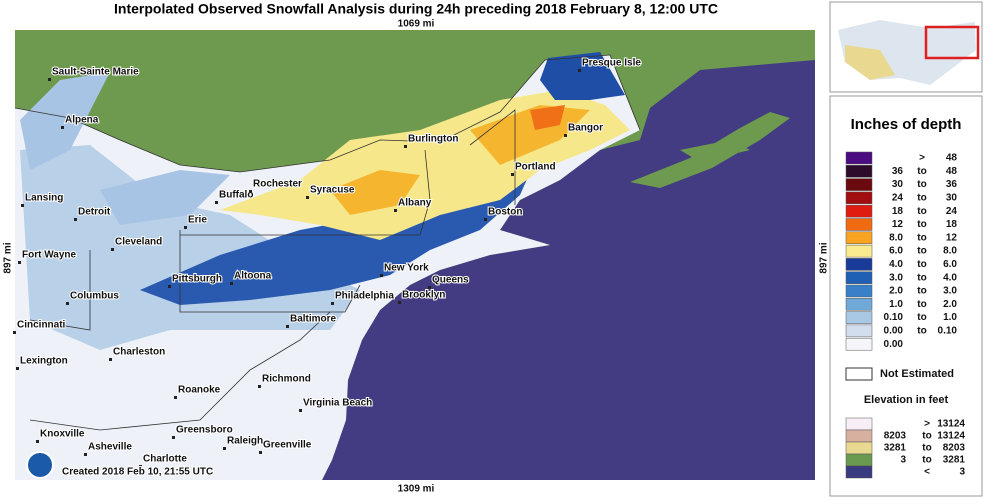 The height and width of the screenshot is (500, 984). What do you see at coordinates (138, 242) in the screenshot?
I see `city-label: Cleveland` at bounding box center [138, 242].